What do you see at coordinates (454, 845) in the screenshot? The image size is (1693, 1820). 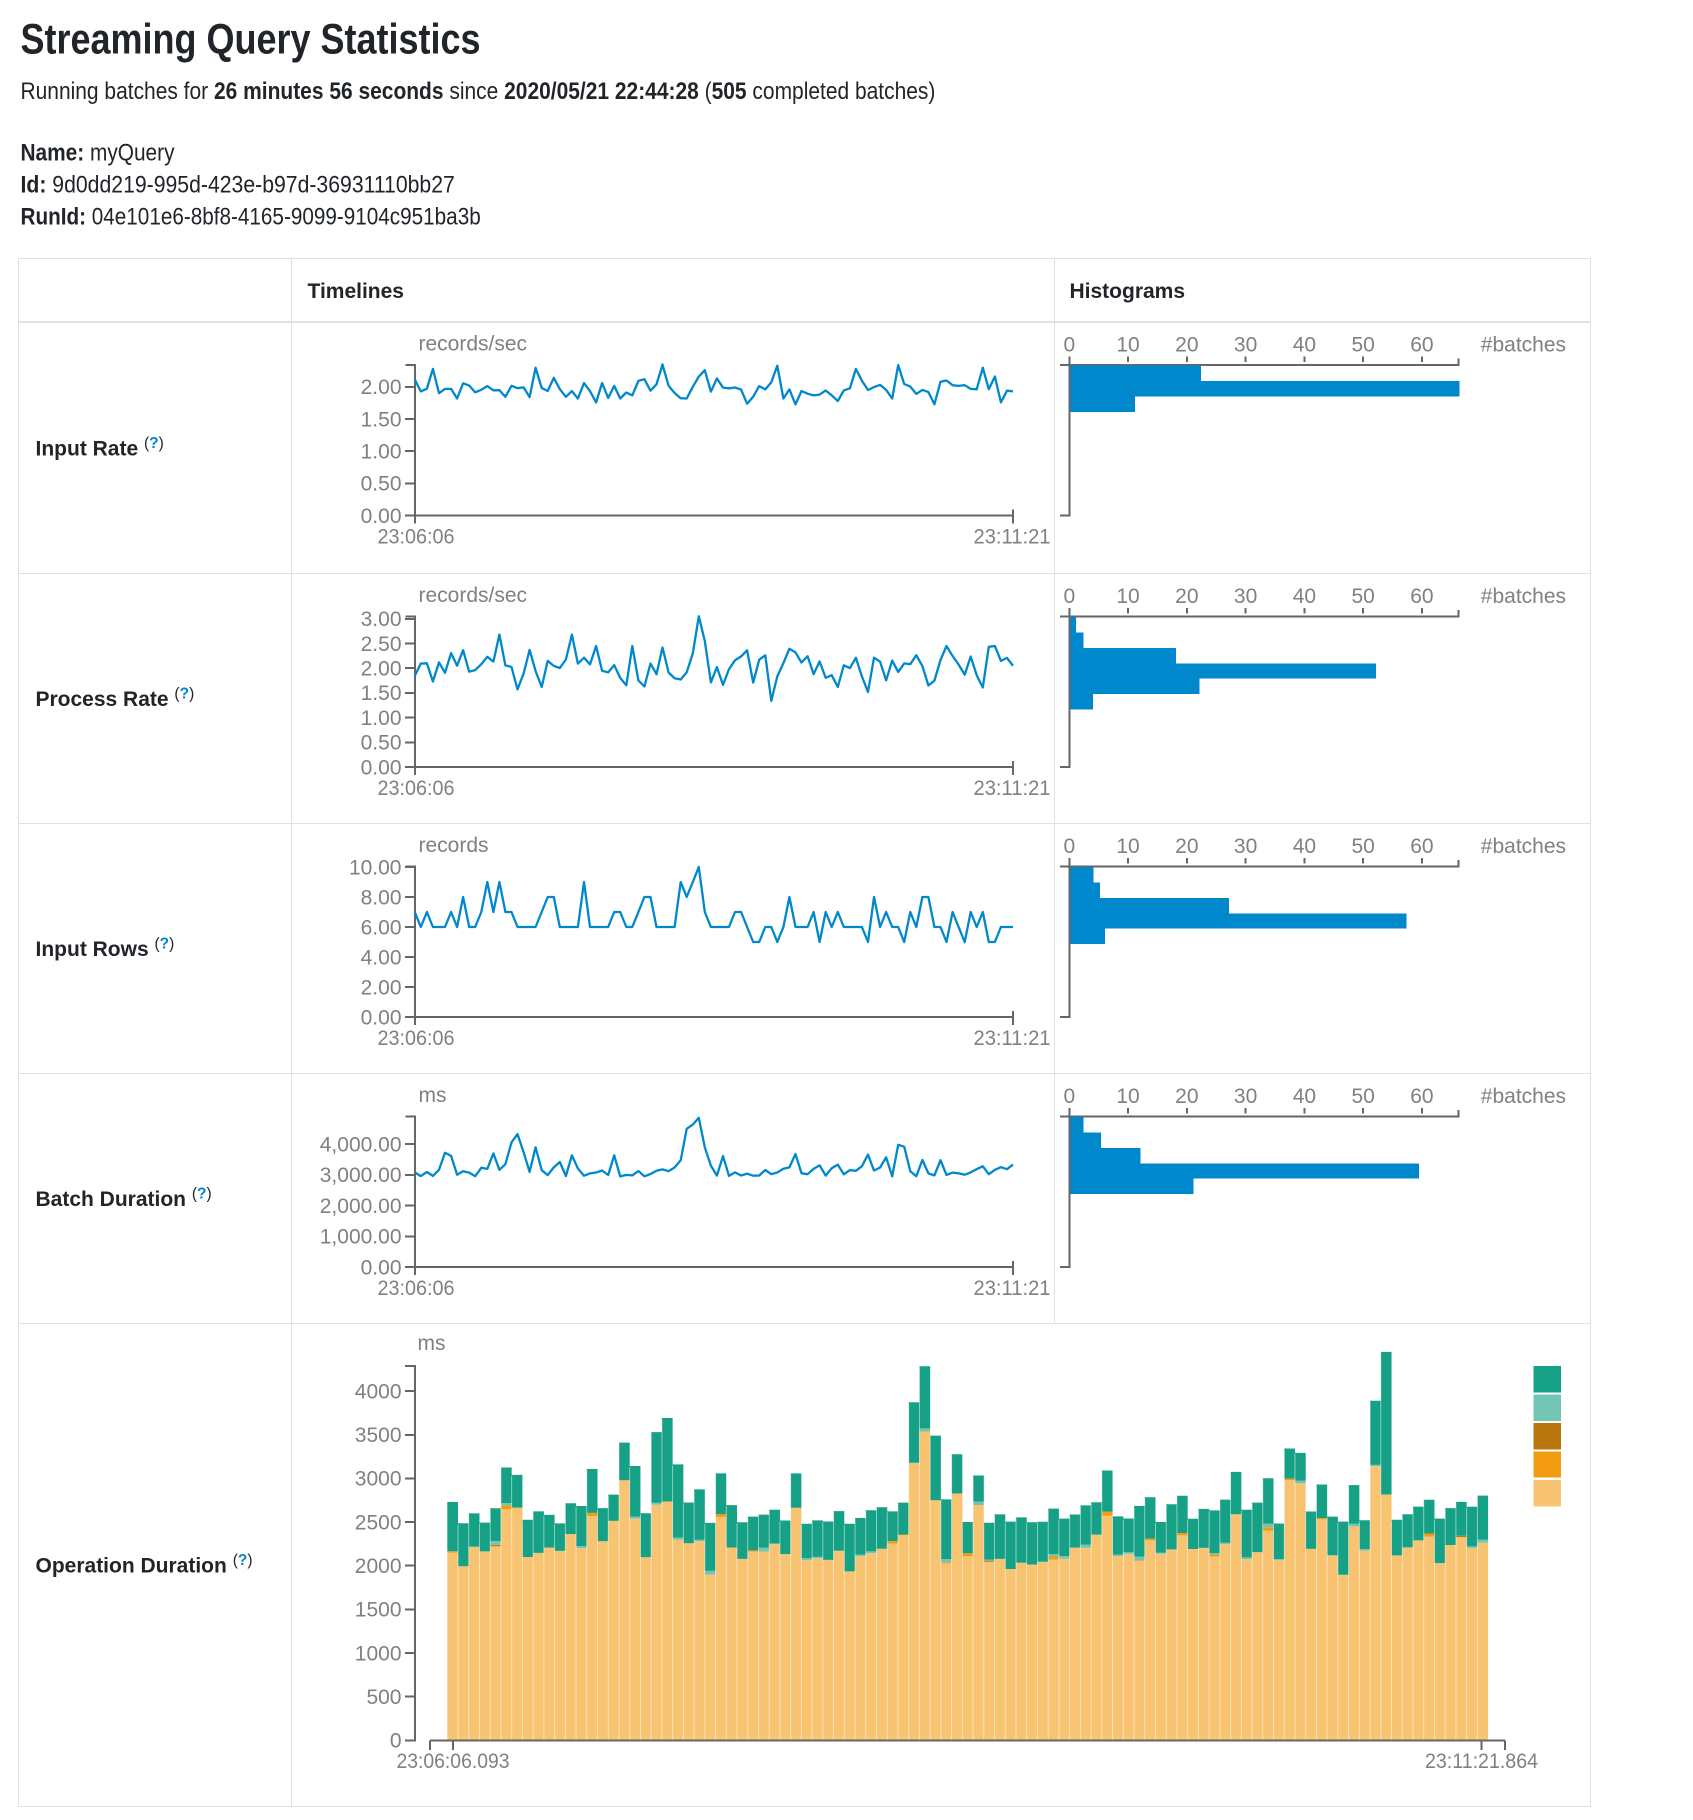 I see `svg-text: records` at bounding box center [454, 845].